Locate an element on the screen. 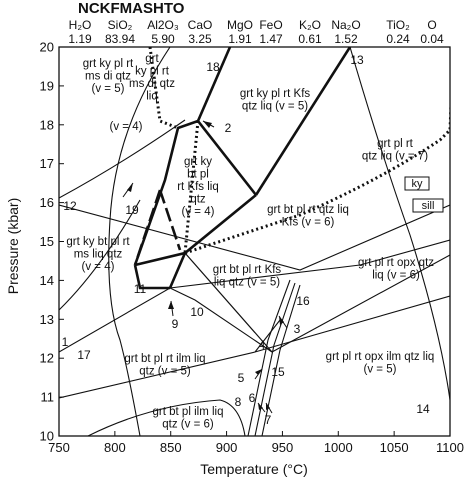 Image resolution: width=474 pixels, height=481 pixels. field-label: grt is located at coordinates (152, 59).